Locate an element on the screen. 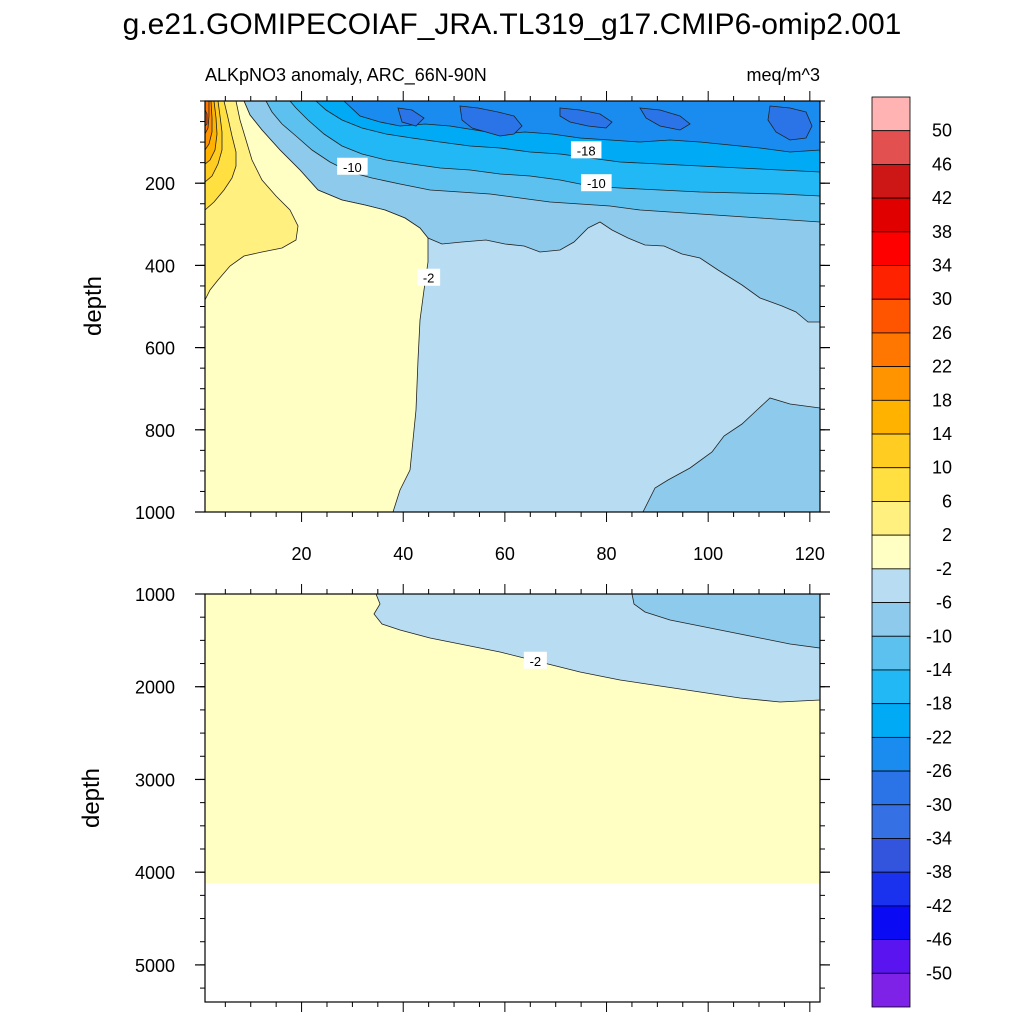  colorbar-label: -2 is located at coordinates (944, 569).